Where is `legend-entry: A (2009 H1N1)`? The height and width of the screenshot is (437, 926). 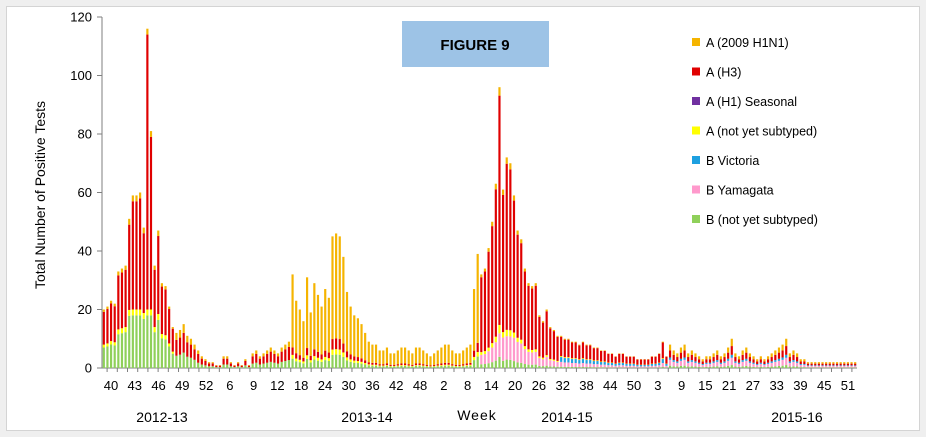 legend-entry: A (2009 H1N1) is located at coordinates (747, 43).